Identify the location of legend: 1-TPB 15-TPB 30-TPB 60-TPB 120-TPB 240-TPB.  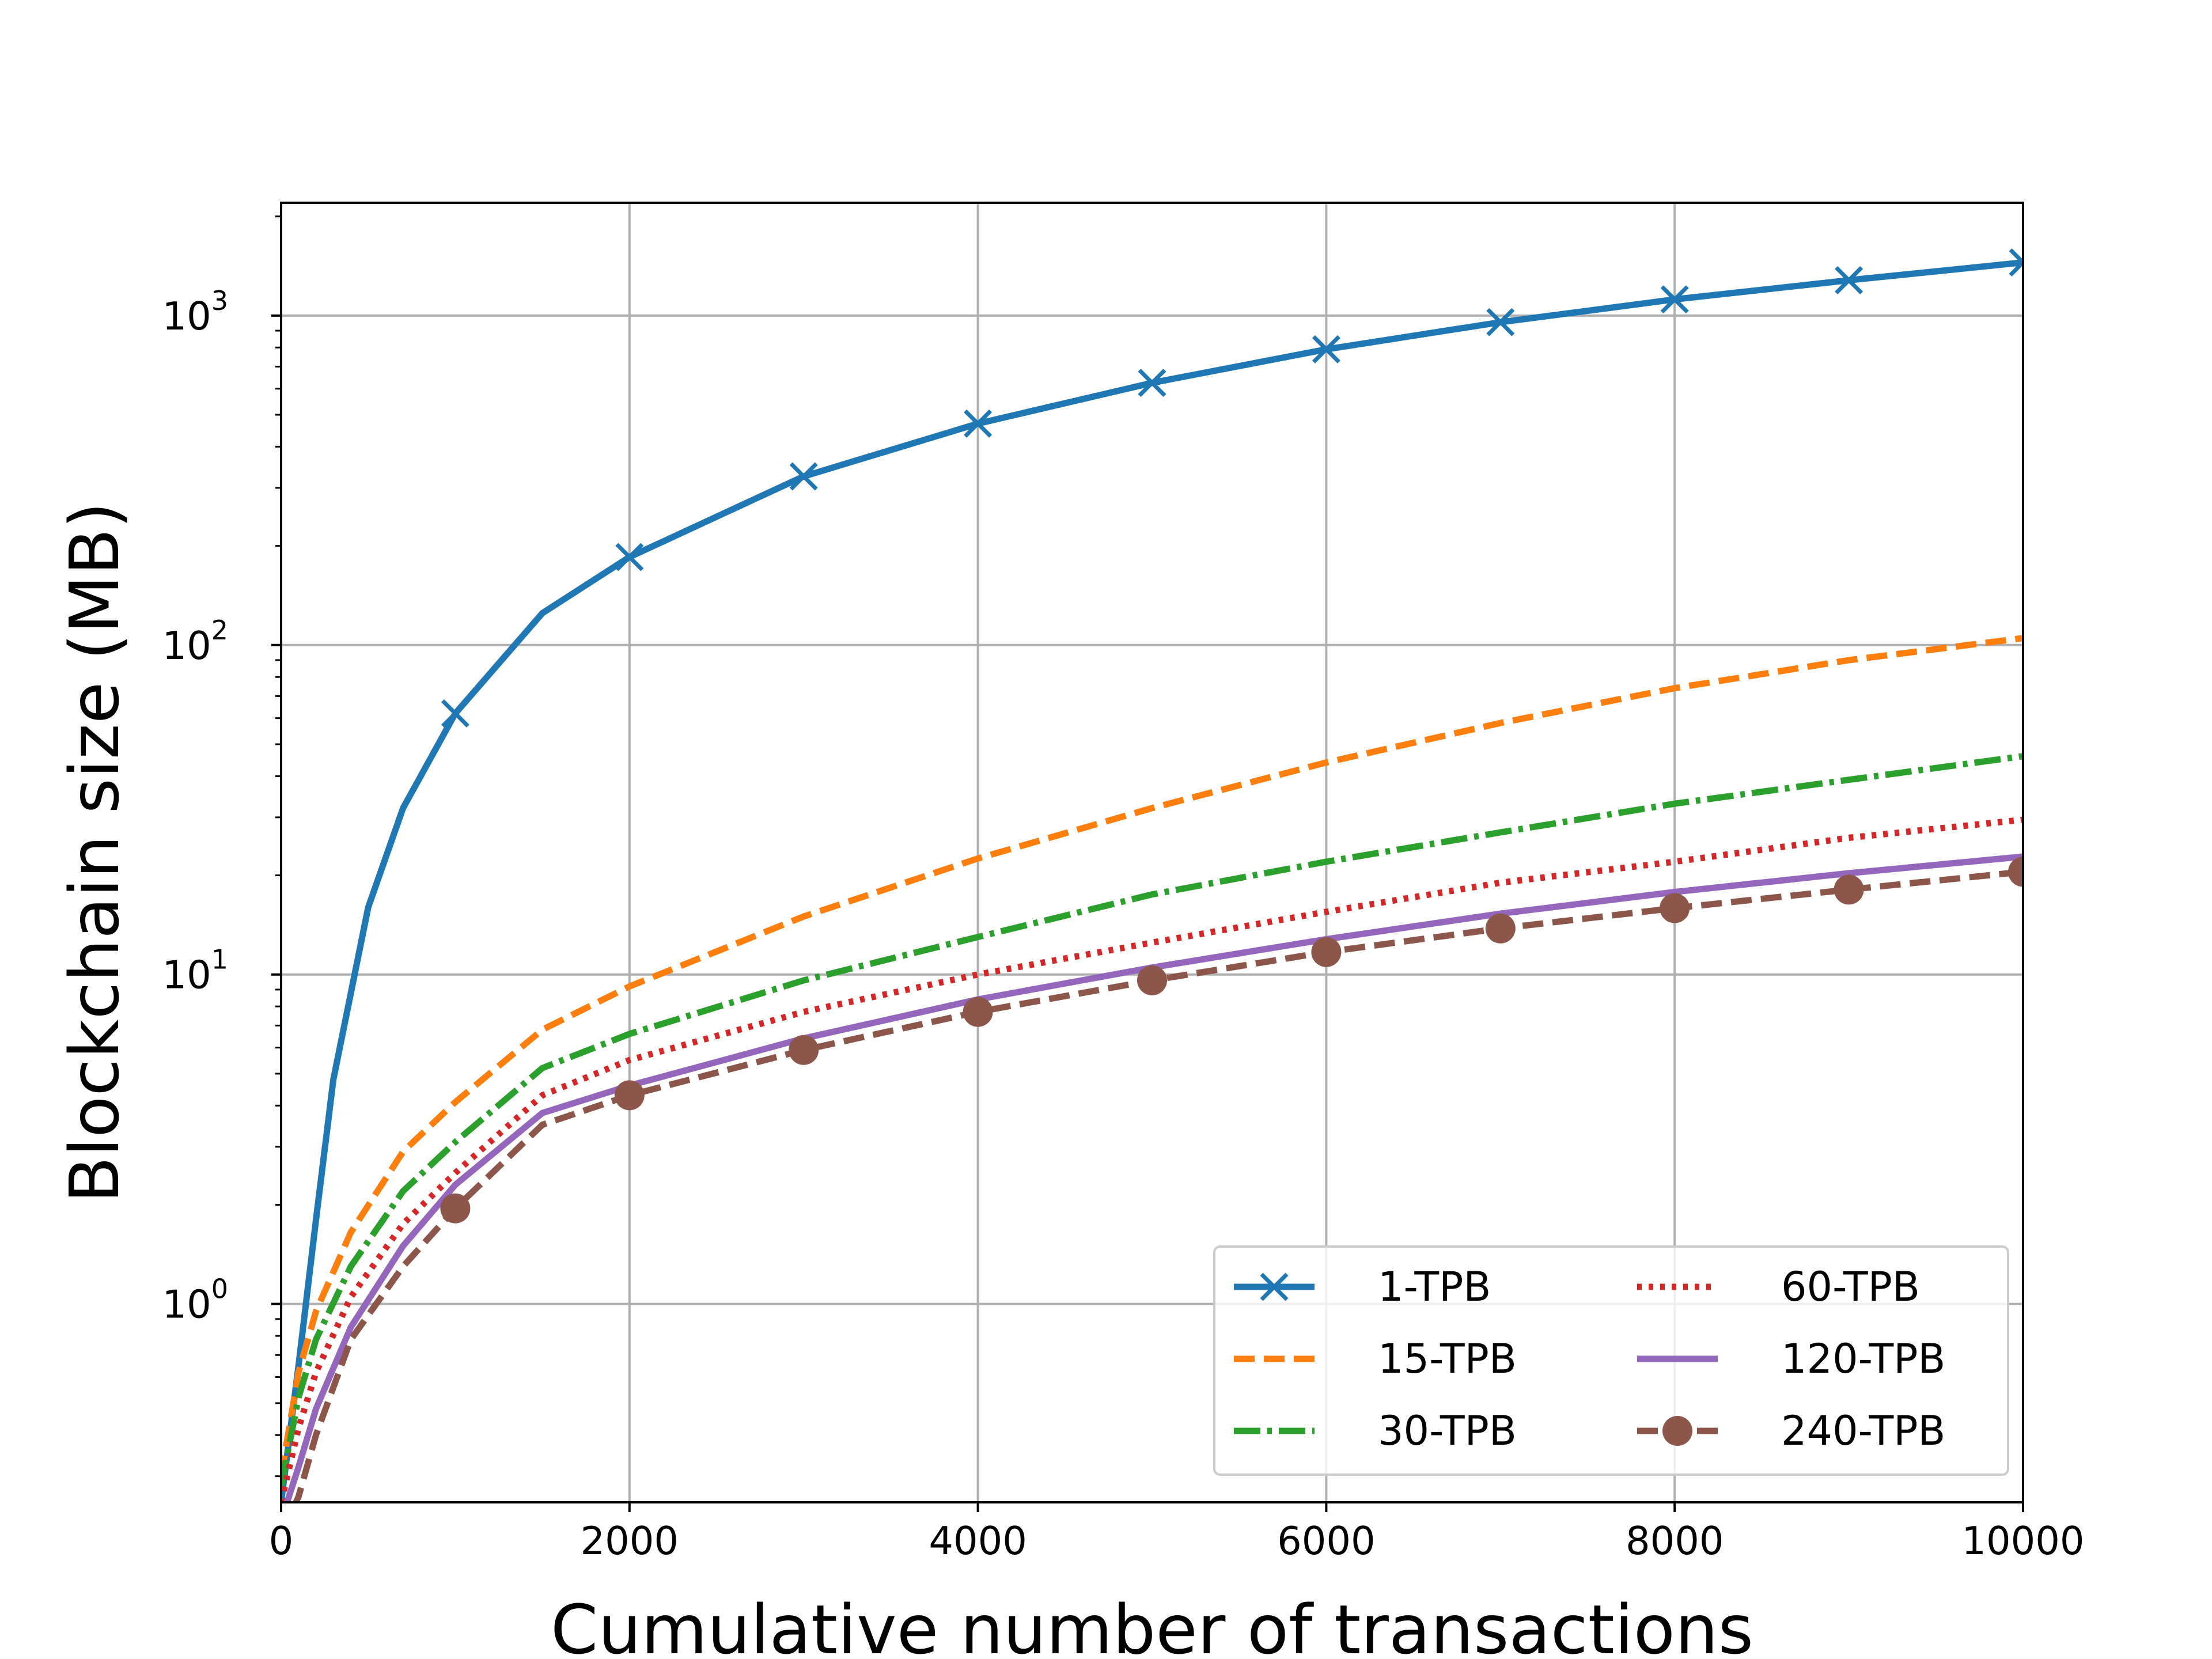
(1611, 1360).